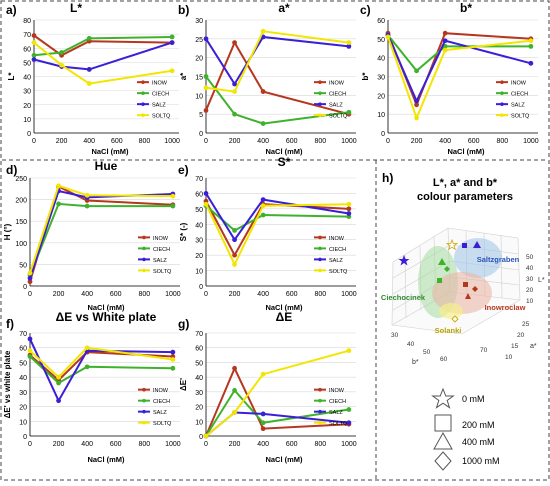 This screenshot has height=486, width=550. What do you see at coordinates (160, 84) in the screenshot?
I see `legend-label-inow-a: INOW` at bounding box center [160, 84].